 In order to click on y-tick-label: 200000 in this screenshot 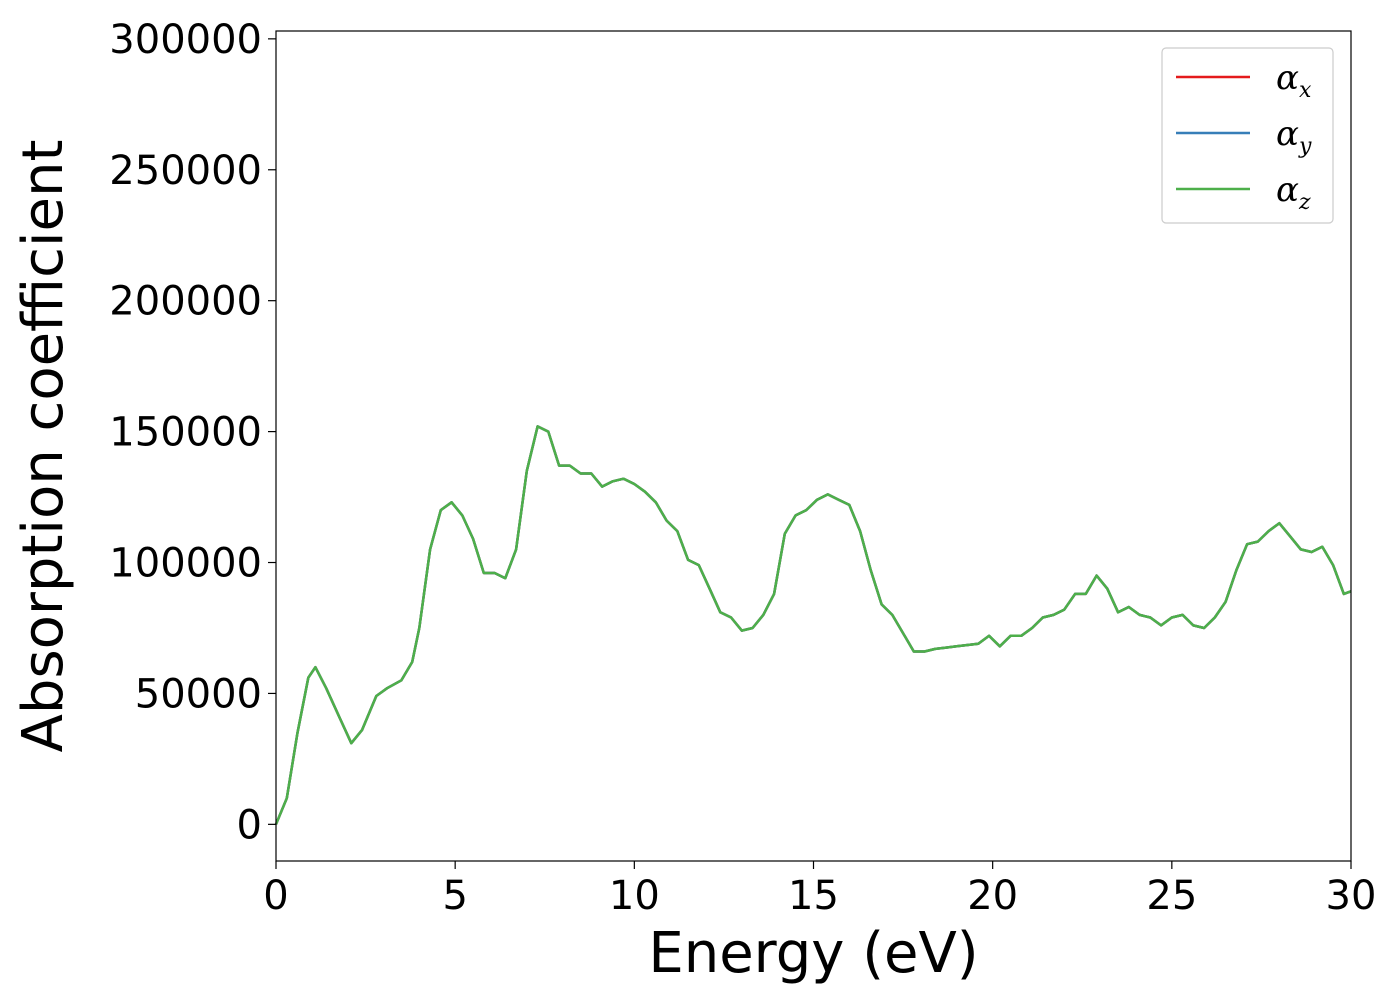, I will do `click(185, 302)`.